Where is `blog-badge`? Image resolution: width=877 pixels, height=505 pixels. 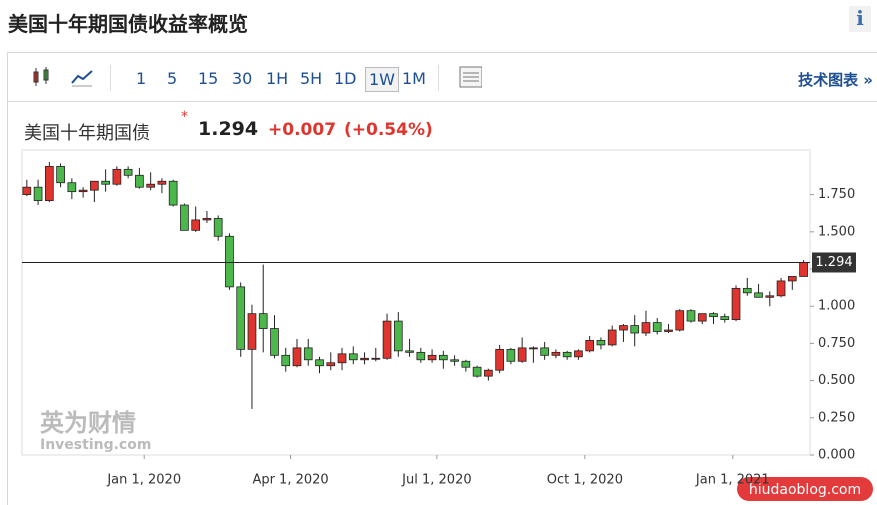 blog-badge is located at coordinates (805, 489).